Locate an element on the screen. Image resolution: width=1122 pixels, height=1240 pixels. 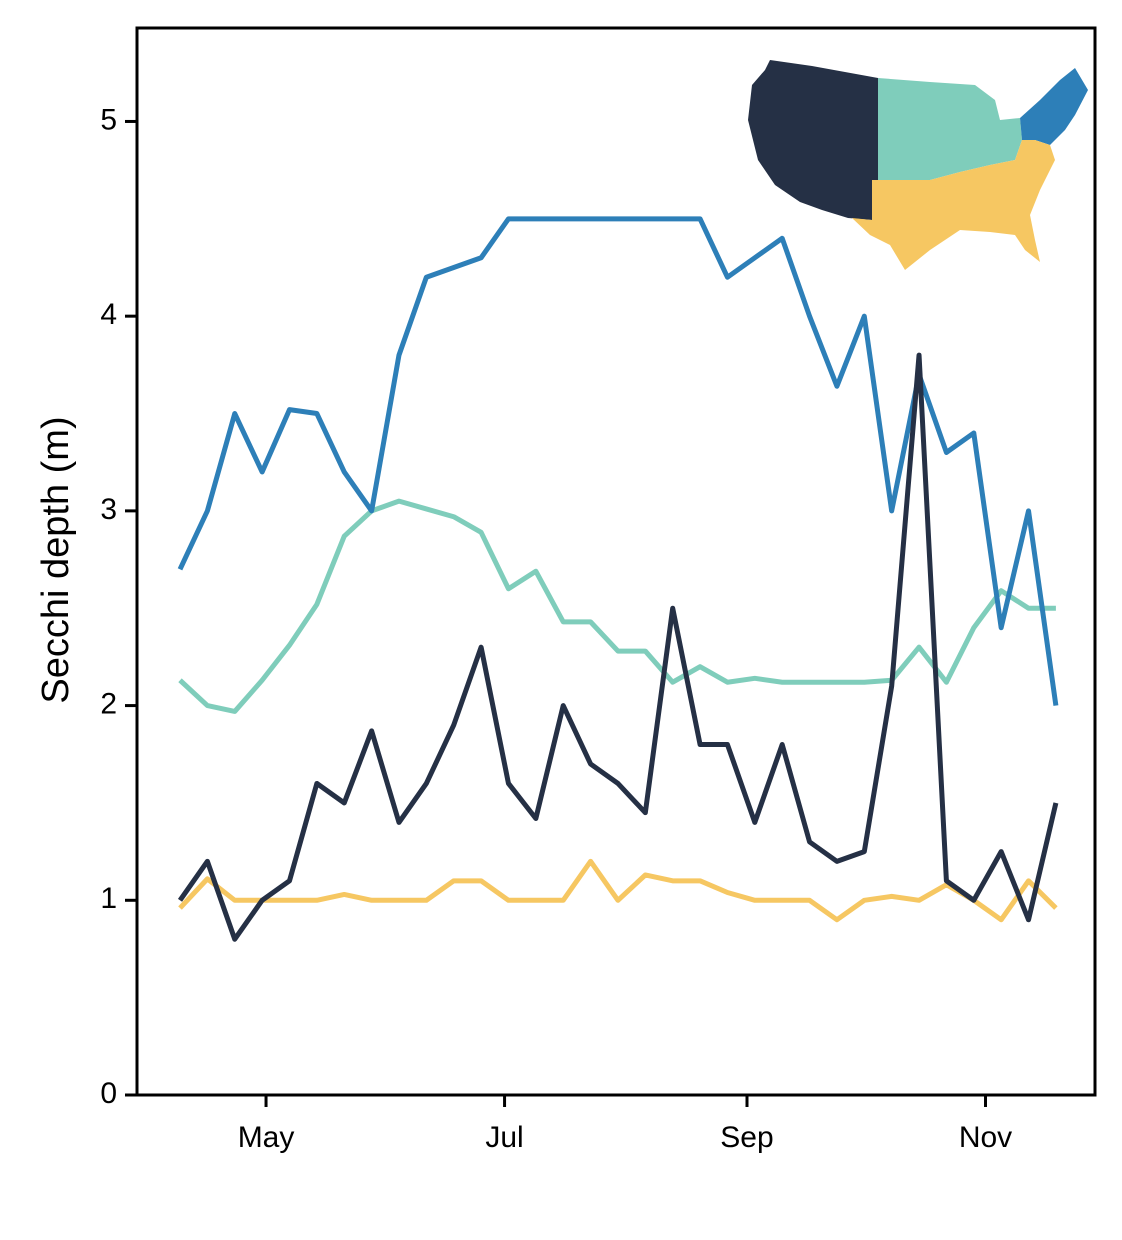
y-tick-label: 0 is located at coordinates (108, 1093).